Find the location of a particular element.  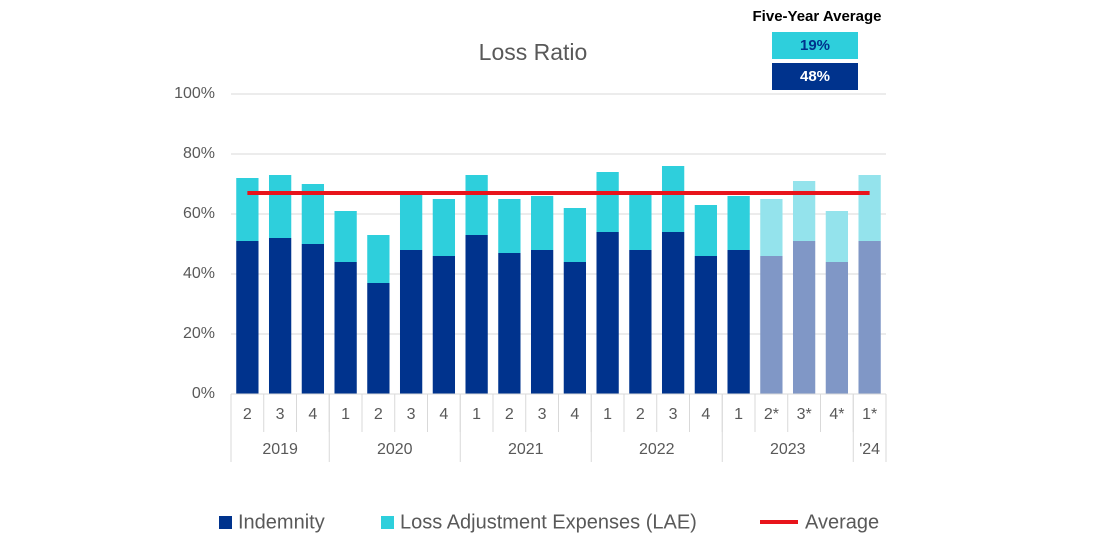

x-tick-label: 3* is located at coordinates (804, 414).